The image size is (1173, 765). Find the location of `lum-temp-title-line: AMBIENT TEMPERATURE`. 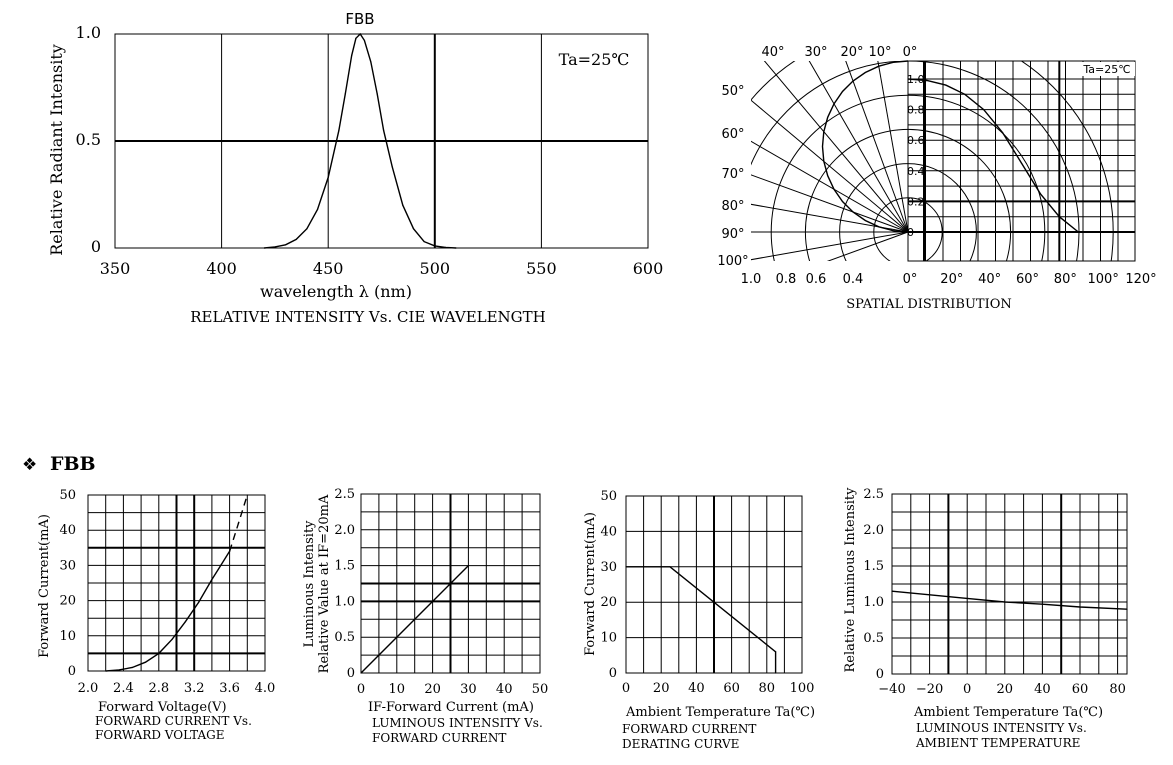

lum-temp-title-line: AMBIENT TEMPERATURE is located at coordinates (997, 743).